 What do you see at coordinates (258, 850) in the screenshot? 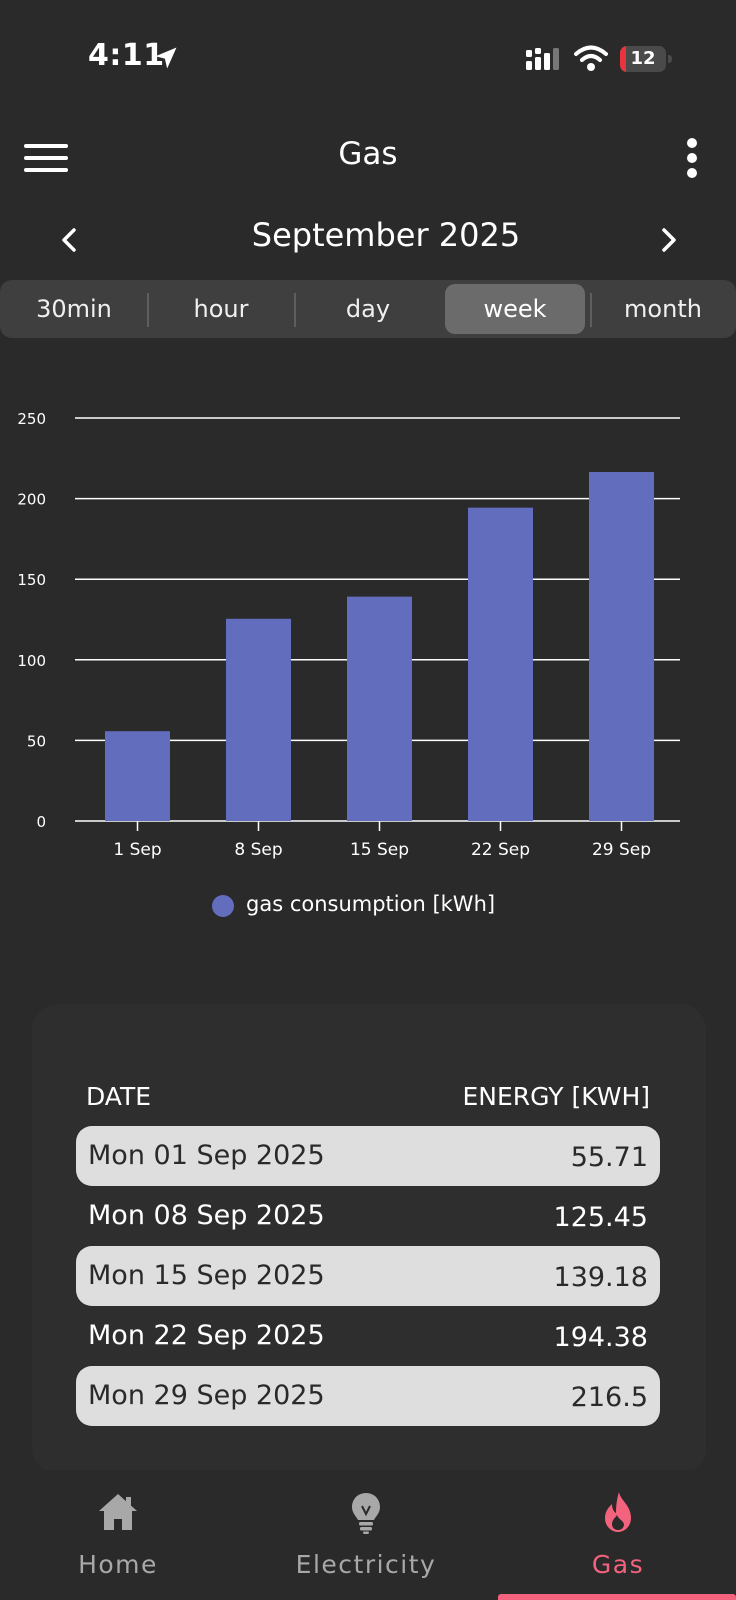
I see `x-tick-label: 8 Sep` at bounding box center [258, 850].